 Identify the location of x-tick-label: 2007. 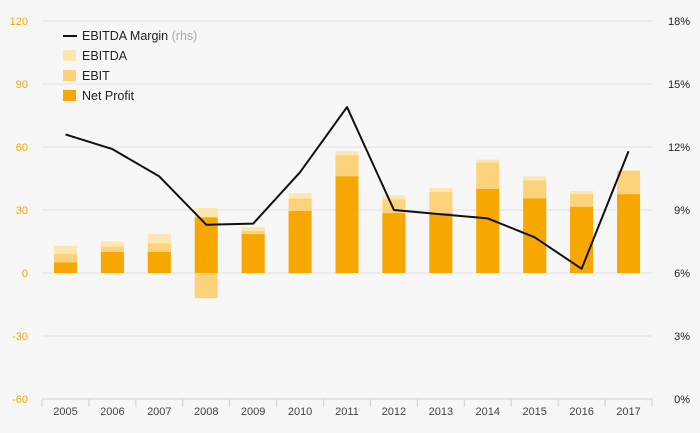
(159, 412).